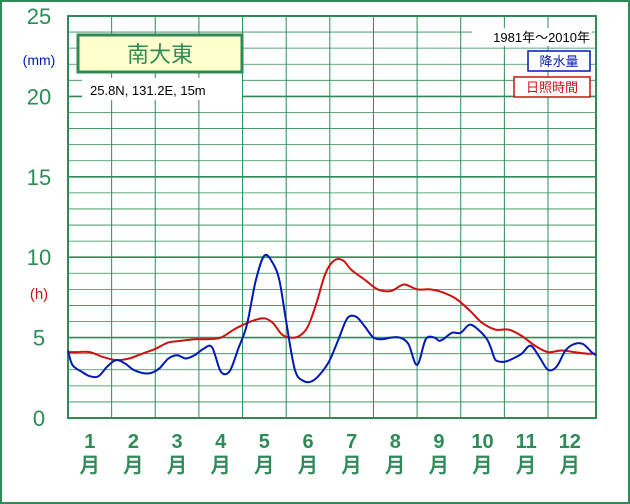 The width and height of the screenshot is (630, 504). Describe the element at coordinates (148, 90) in the screenshot. I see `location-label: 25.8N, 131.2E, 15m` at that location.